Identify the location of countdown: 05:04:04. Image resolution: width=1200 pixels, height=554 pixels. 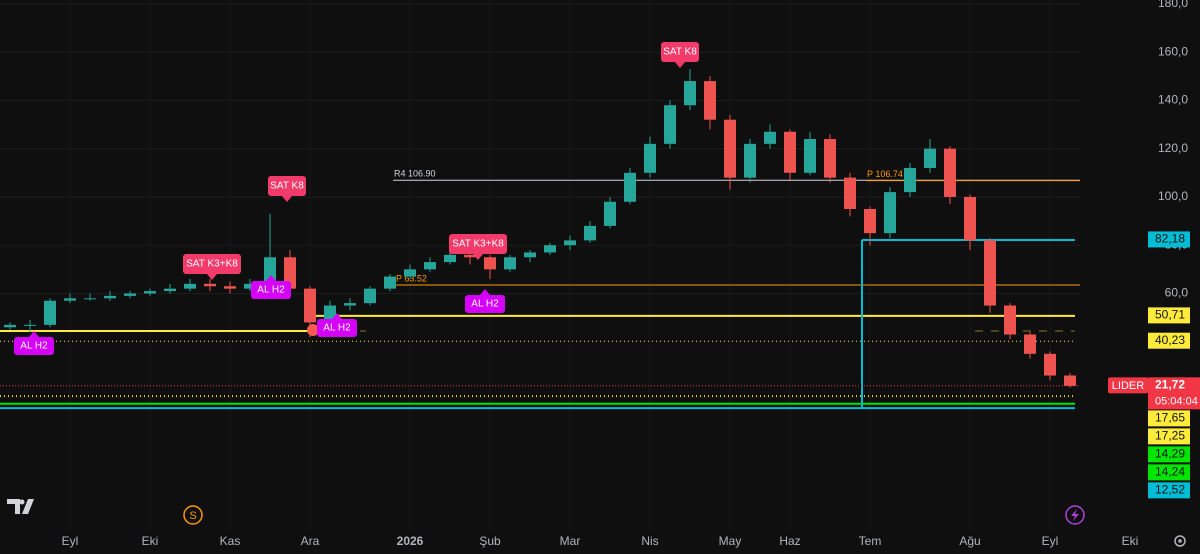
(1176, 401).